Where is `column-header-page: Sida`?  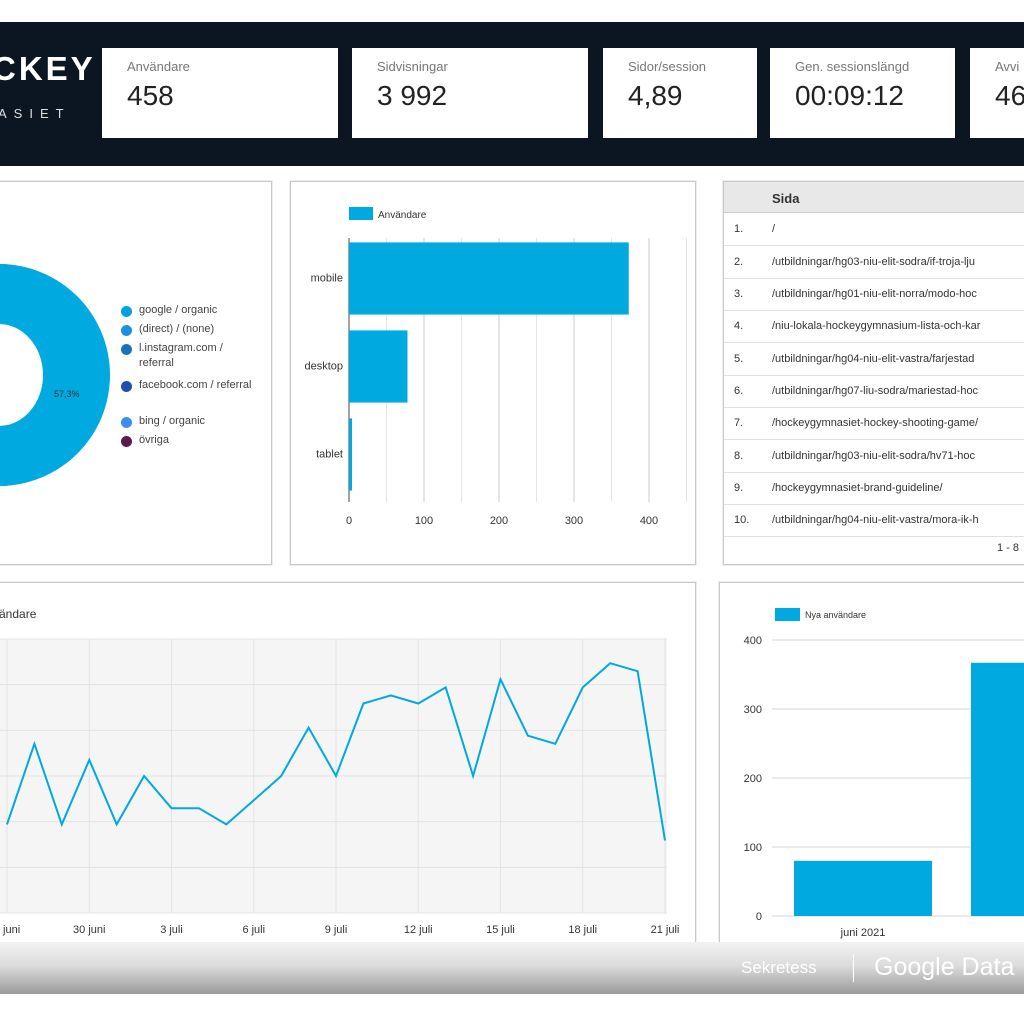
column-header-page: Sida is located at coordinates (786, 198).